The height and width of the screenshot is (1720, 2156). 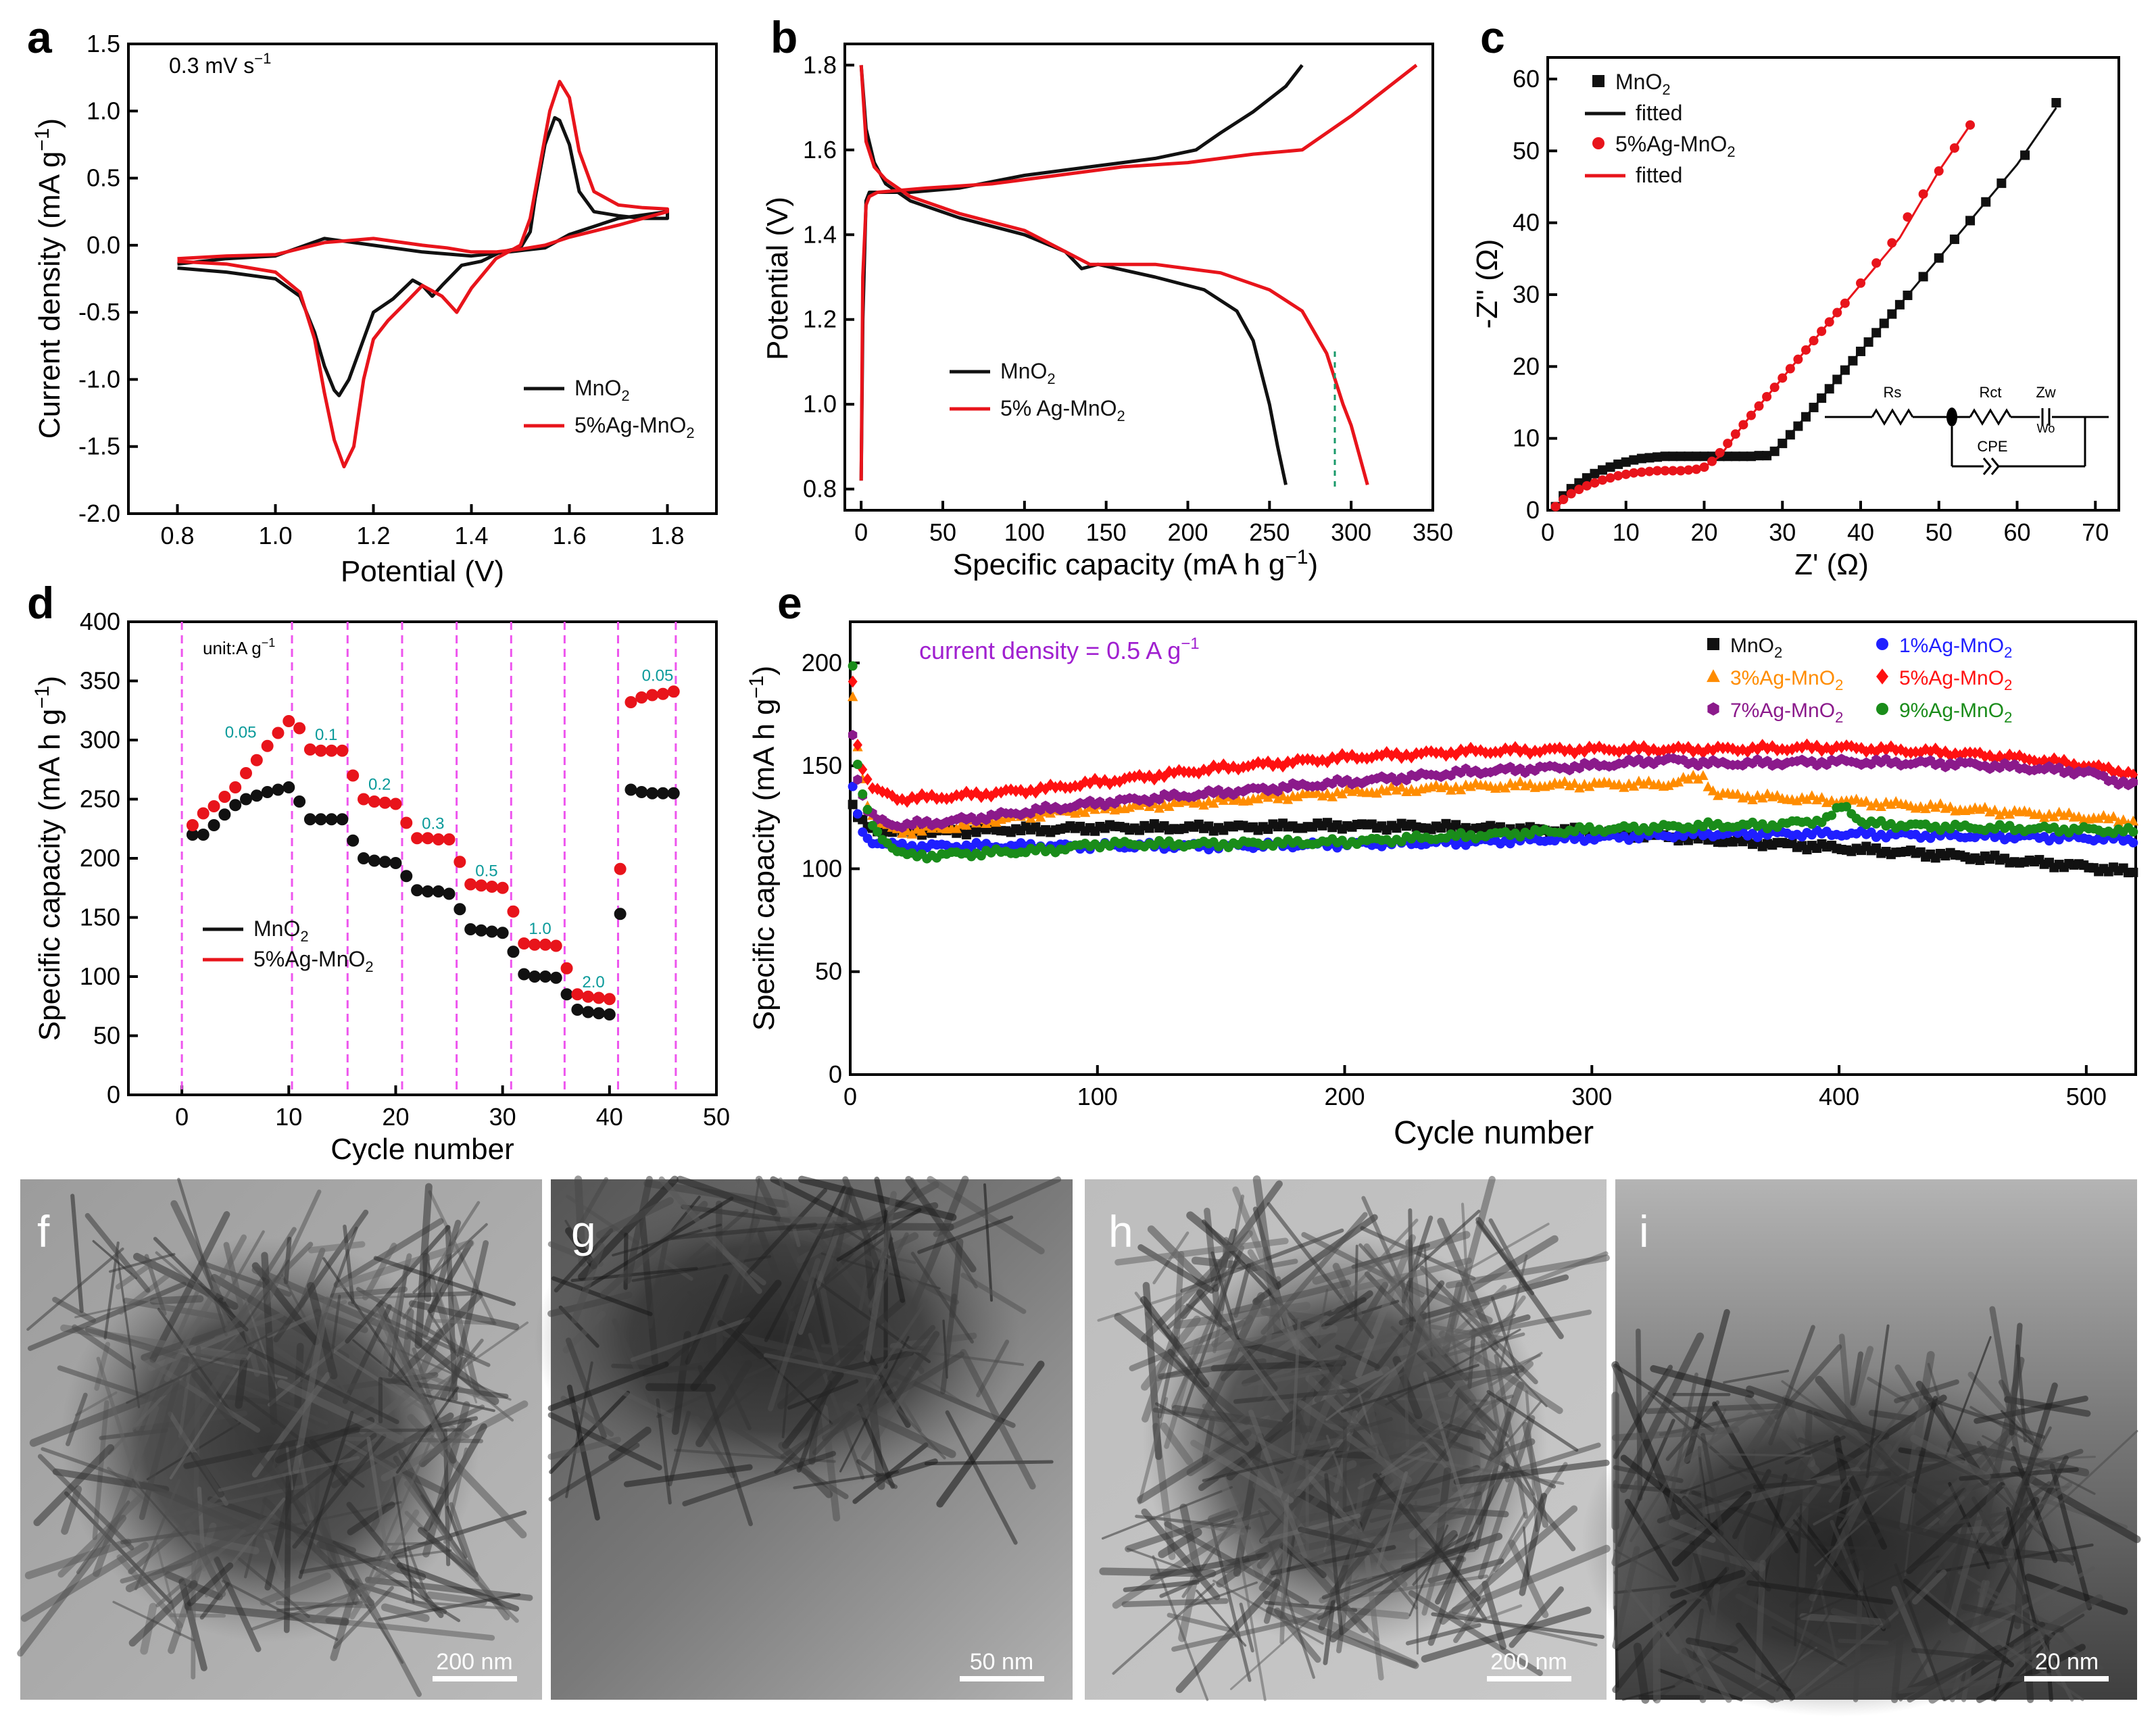 What do you see at coordinates (423, 571) in the screenshot?
I see `x-axis-label: Potential (V)` at bounding box center [423, 571].